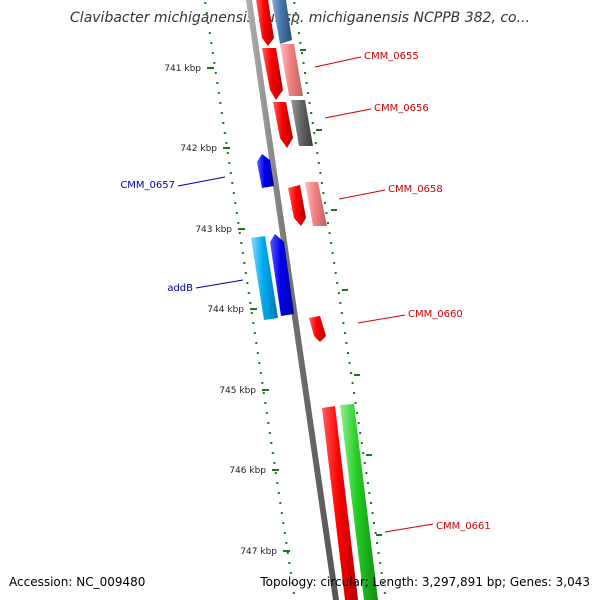  Describe the element at coordinates (283, 125) in the screenshot. I see `gene-feature-cmm0656-red` at that location.